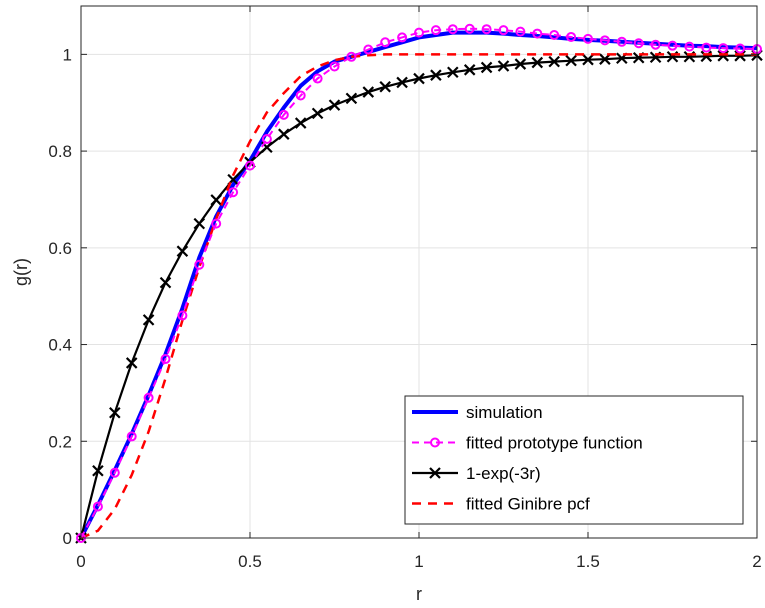 Image resolution: width=765 pixels, height=608 pixels. I want to click on y-tick-label: 1, so click(67, 54).